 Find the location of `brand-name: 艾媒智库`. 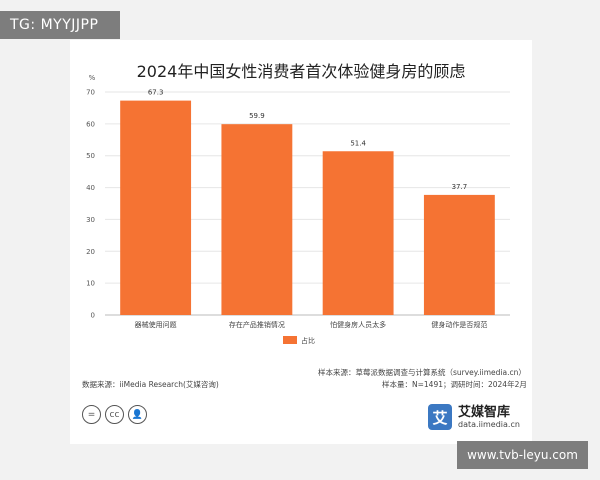

brand-name: 艾媒智库 is located at coordinates (484, 412).